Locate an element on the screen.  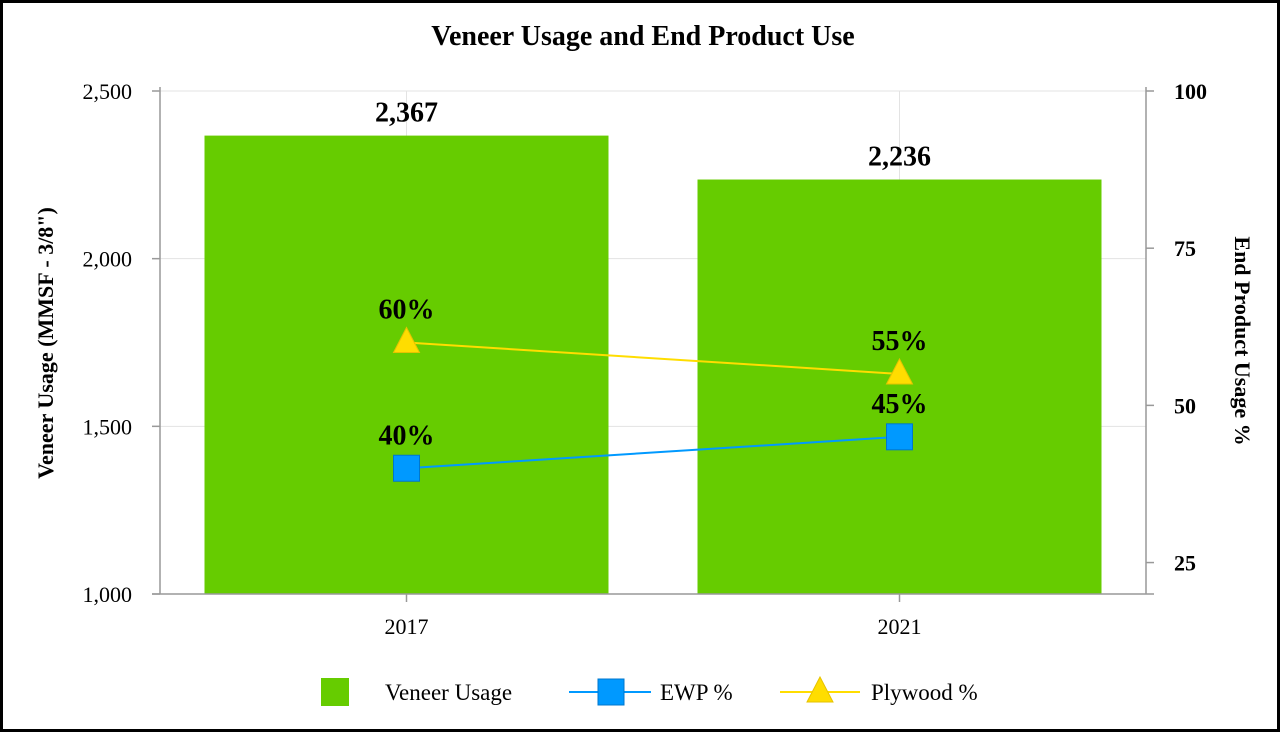
legend-label: Veneer Usage is located at coordinates (448, 692).